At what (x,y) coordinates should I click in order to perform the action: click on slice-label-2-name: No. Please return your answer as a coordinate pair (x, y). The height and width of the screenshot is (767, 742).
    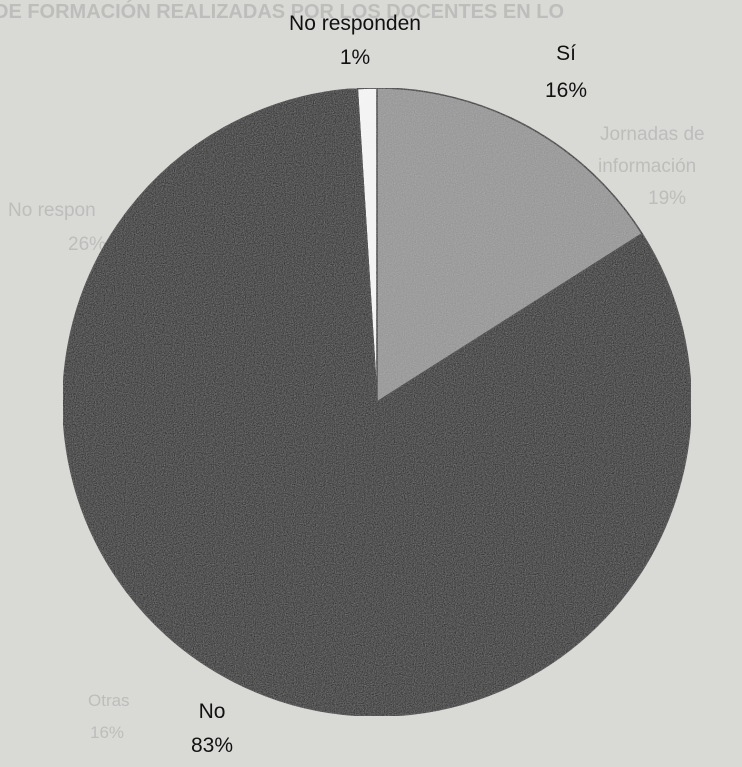
    Looking at the image, I should click on (212, 711).